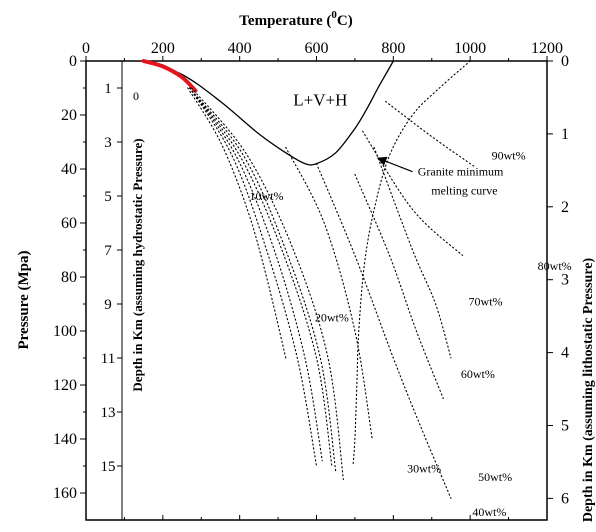 The height and width of the screenshot is (532, 596). What do you see at coordinates (424, 469) in the screenshot?
I see `annotation-label: 30wt%` at bounding box center [424, 469].